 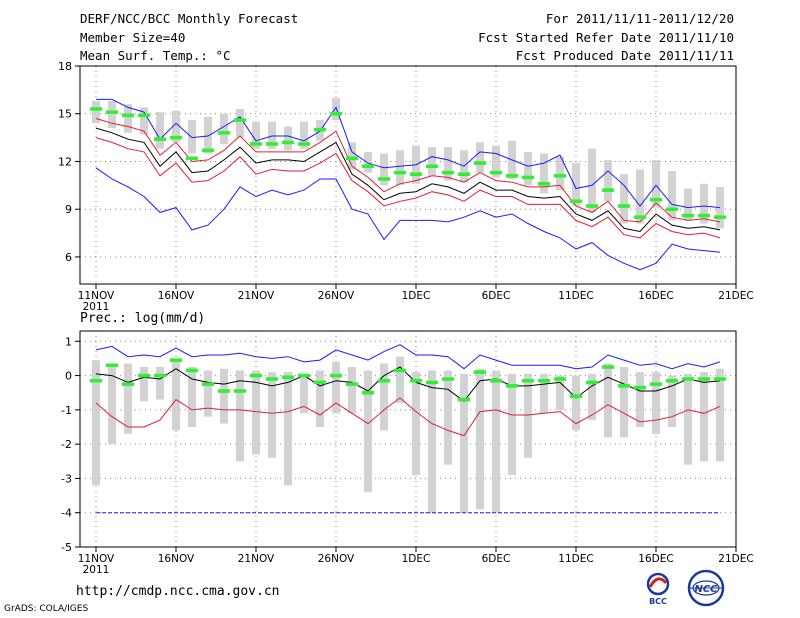 What do you see at coordinates (189, 18) in the screenshot?
I see `chart-title: DERF/NCC/BCC Monthly Forecast` at bounding box center [189, 18].